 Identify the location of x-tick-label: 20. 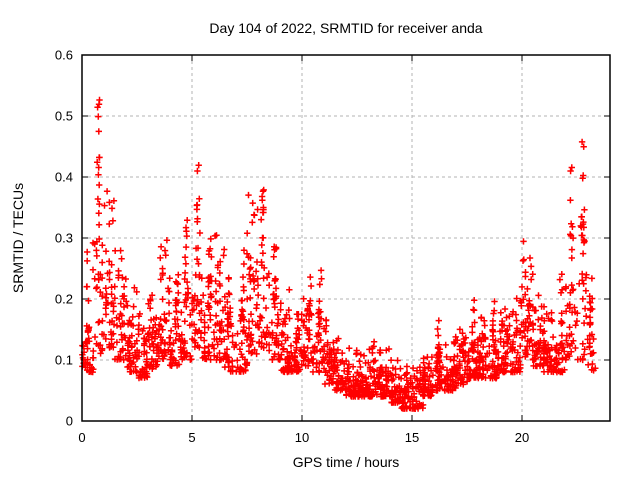
(522, 437).